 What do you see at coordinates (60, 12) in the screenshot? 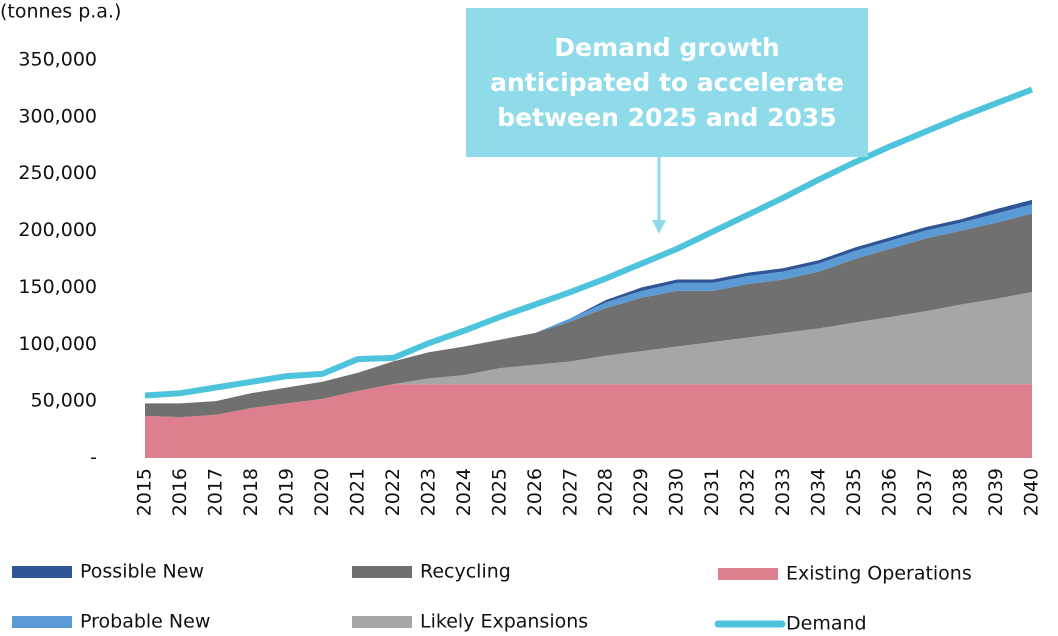
I see `unit-label: (tonnes p.a.)` at bounding box center [60, 12].